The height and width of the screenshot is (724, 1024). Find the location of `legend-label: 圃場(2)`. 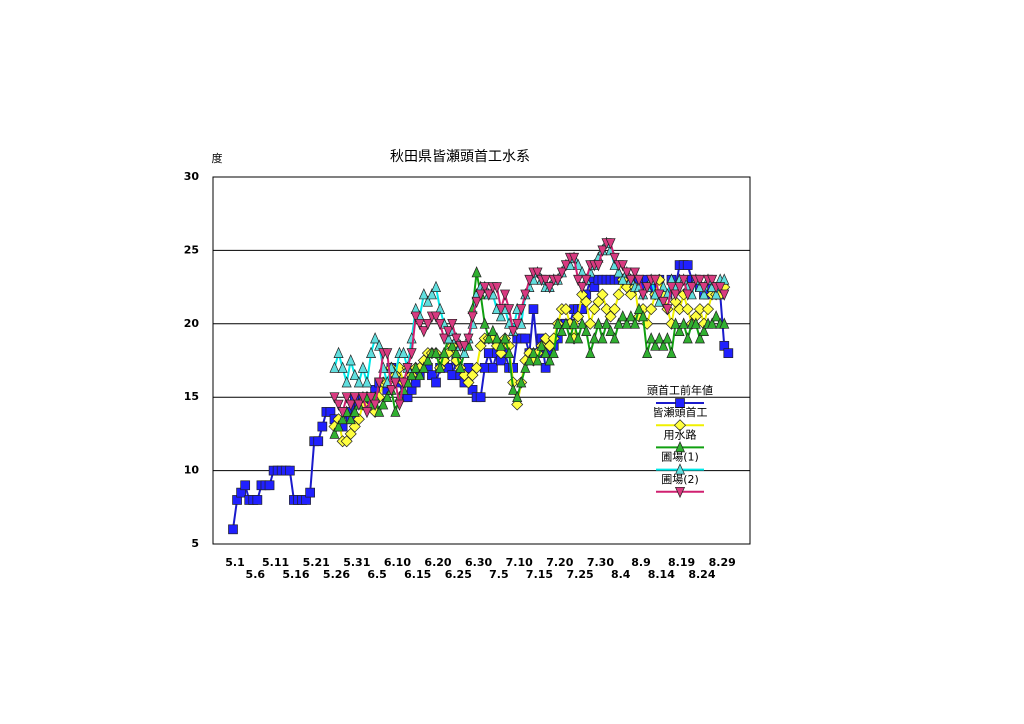

legend-label: 圃場(2) is located at coordinates (680, 479).